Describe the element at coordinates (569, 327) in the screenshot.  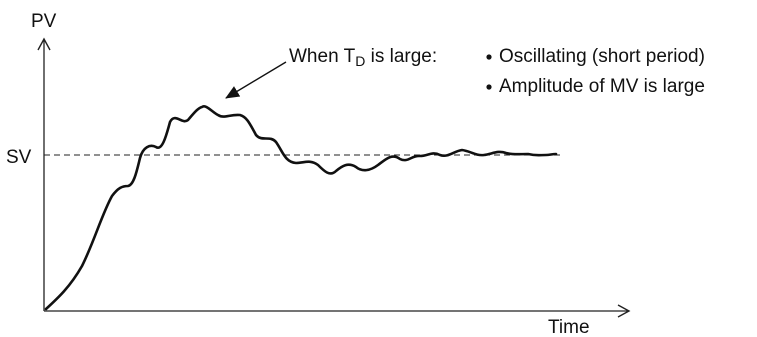
I see `x-axis-label: Time` at that location.